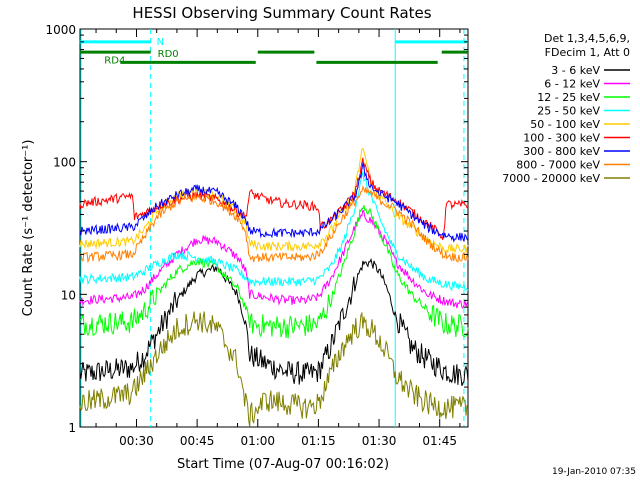 Image resolution: width=640 pixels, height=480 pixels. Describe the element at coordinates (64, 163) in the screenshot. I see `y-tick-label: 100` at that location.